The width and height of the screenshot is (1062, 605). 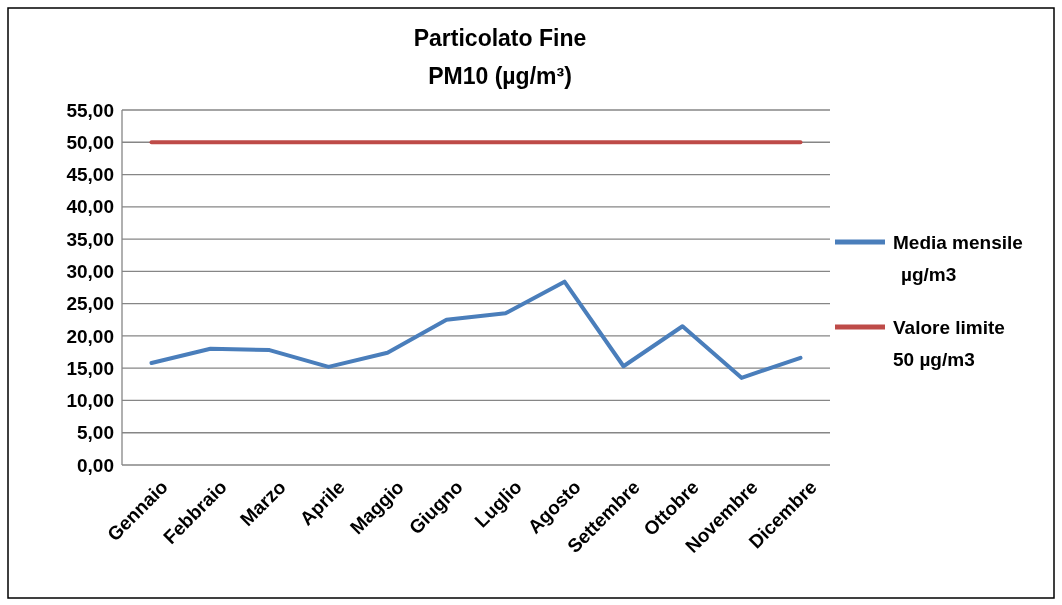 I want to click on legend-label: Valore limite 50 µg/m3, so click(x=949, y=343).